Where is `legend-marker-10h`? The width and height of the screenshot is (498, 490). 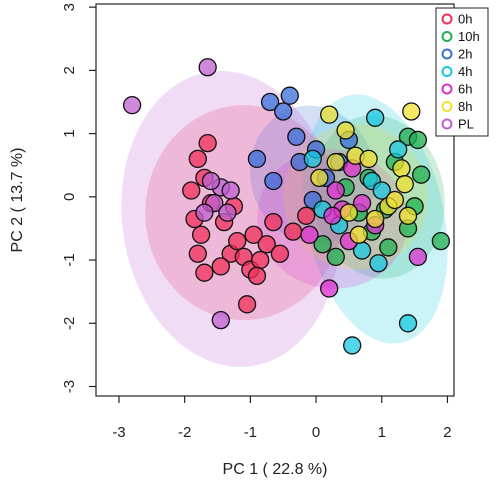
legend-marker-10h is located at coordinates (447, 36).